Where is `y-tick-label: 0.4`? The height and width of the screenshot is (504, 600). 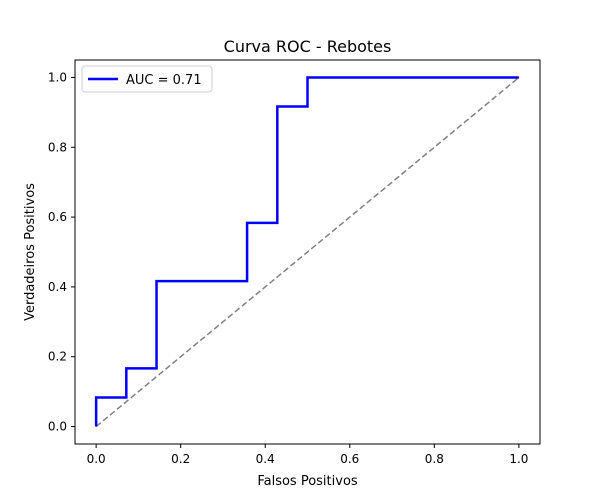 y-tick-label: 0.4 is located at coordinates (57, 287).